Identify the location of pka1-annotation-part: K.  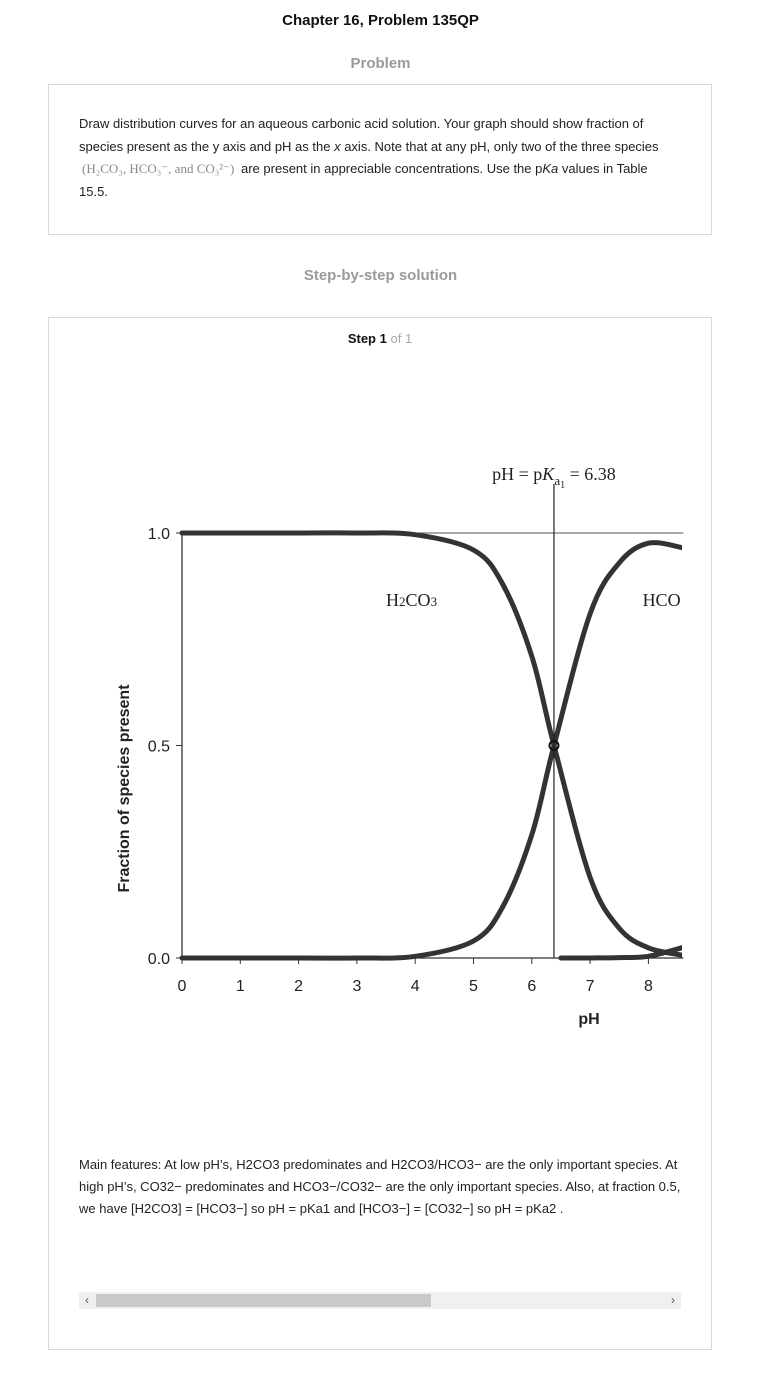
(548, 474).